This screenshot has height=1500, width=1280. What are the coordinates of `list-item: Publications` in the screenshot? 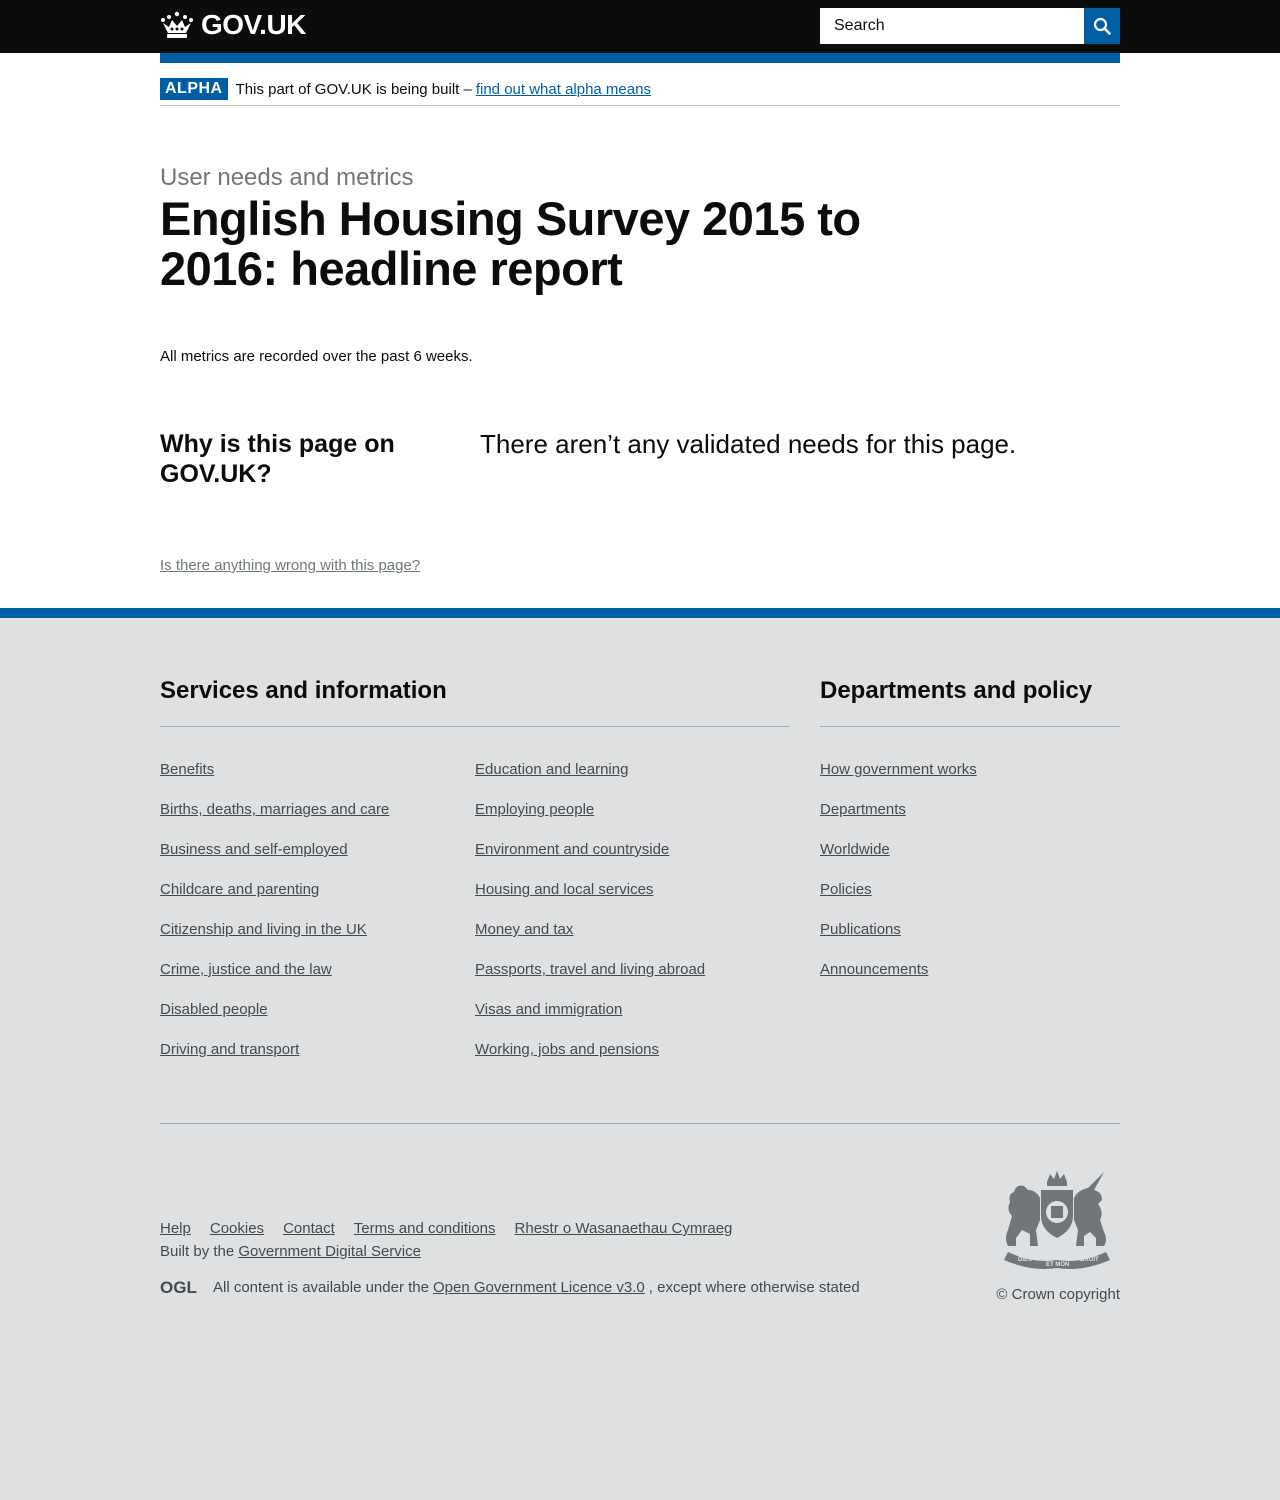 It's located at (970, 941).